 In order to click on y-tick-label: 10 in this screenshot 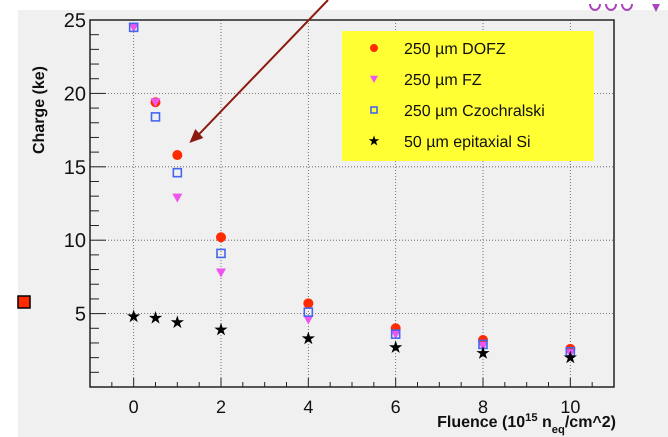, I will do `click(75, 241)`.